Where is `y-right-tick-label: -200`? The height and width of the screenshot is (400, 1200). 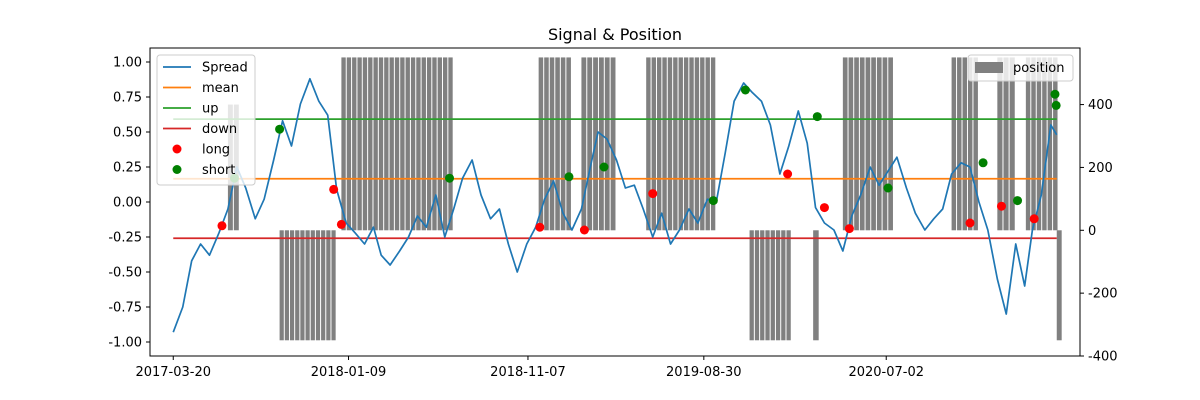 y-right-tick-label: -200 is located at coordinates (1103, 294).